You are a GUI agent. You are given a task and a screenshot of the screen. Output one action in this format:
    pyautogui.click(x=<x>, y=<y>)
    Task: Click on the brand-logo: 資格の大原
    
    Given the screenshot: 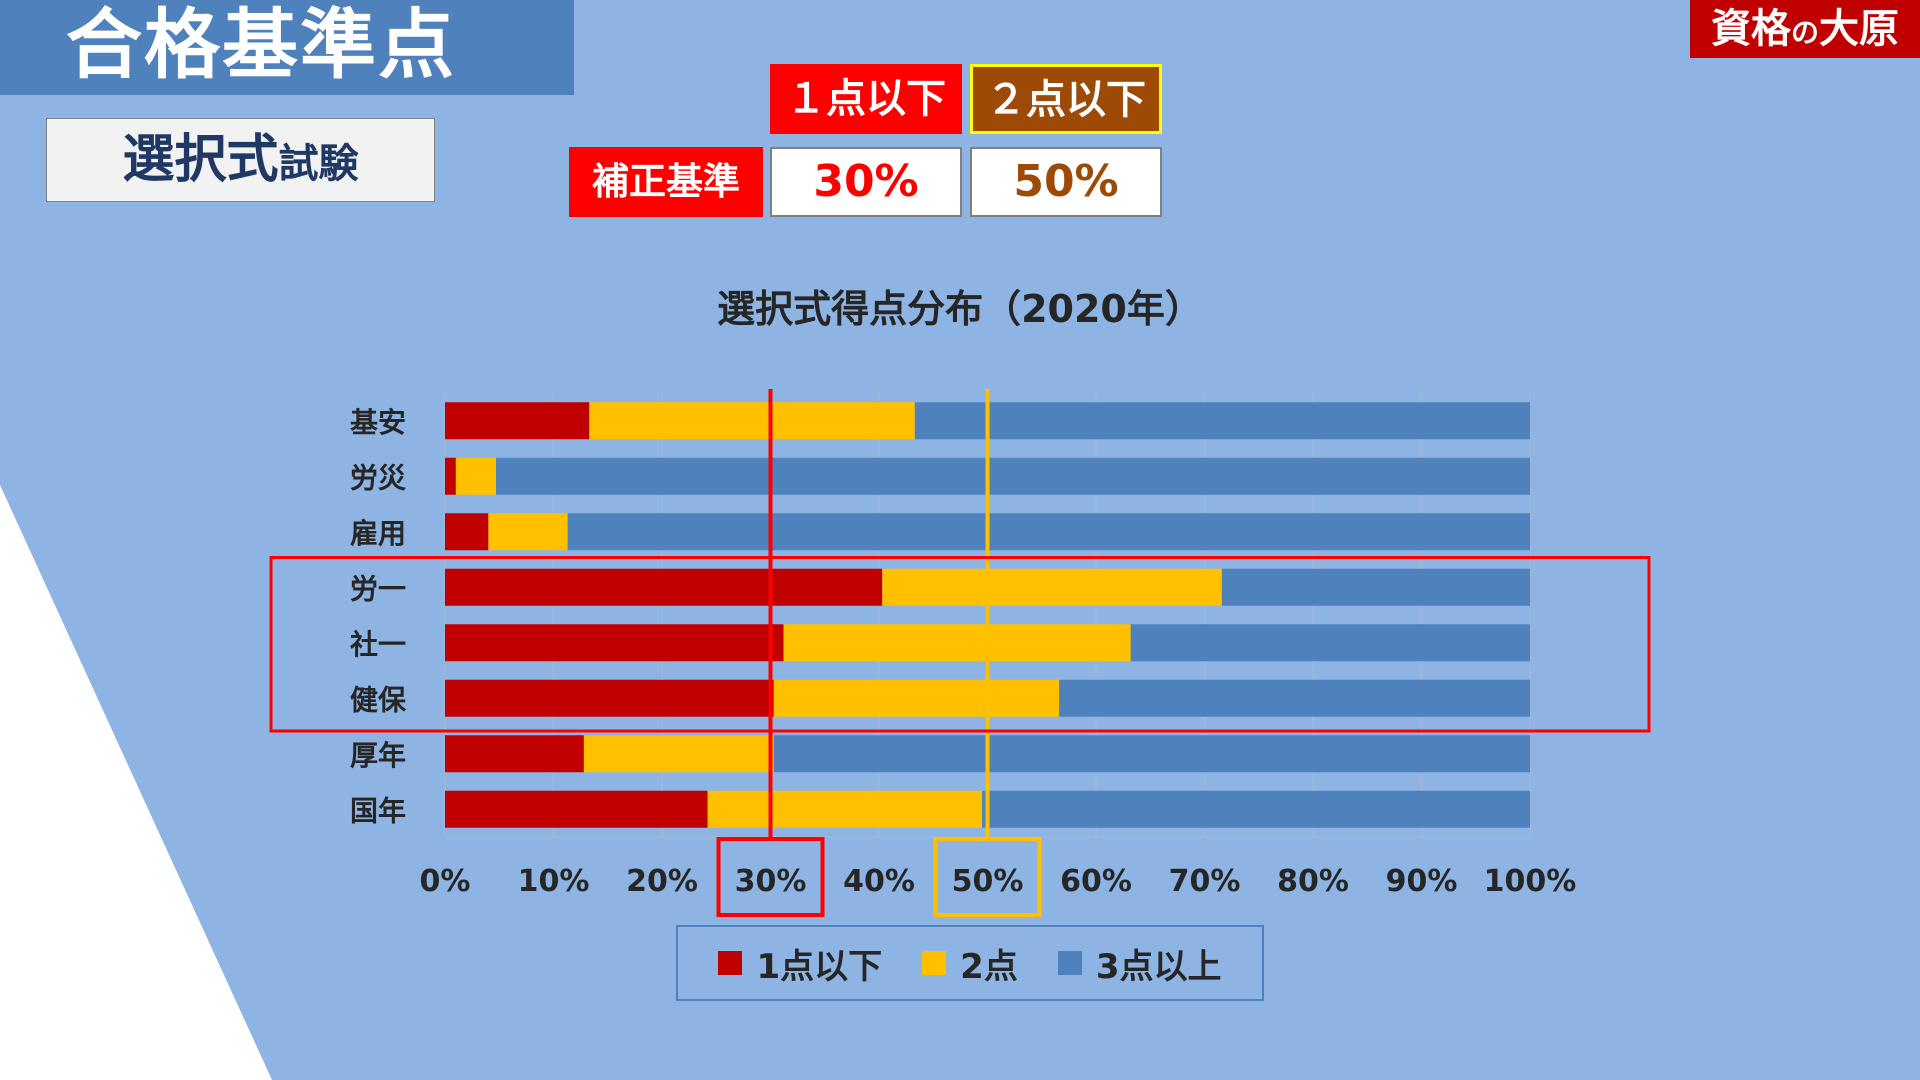 What is the action you would take?
    pyautogui.click(x=1805, y=29)
    